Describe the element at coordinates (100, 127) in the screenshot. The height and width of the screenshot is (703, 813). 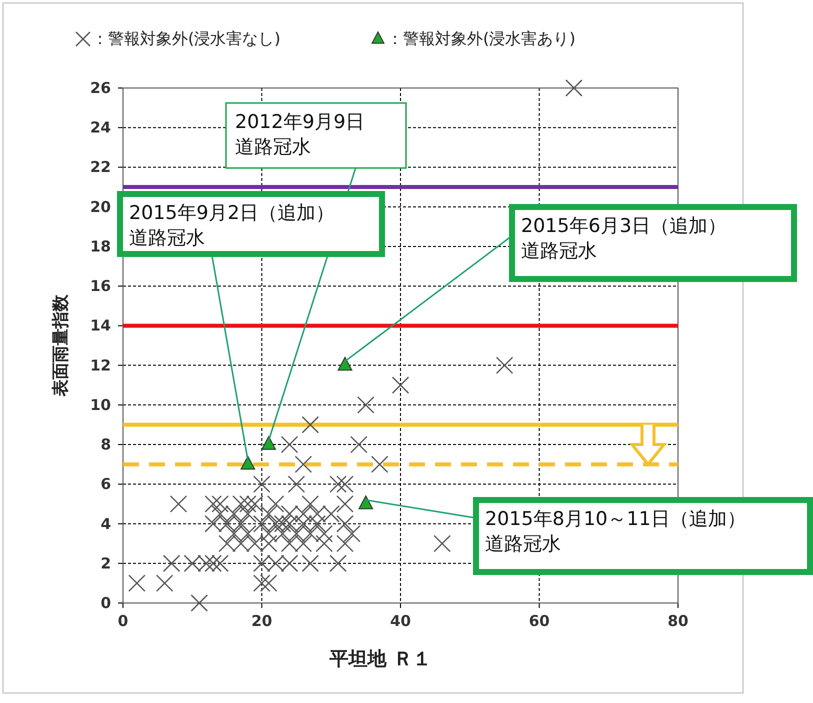
I see `y-tick-label: 24` at that location.